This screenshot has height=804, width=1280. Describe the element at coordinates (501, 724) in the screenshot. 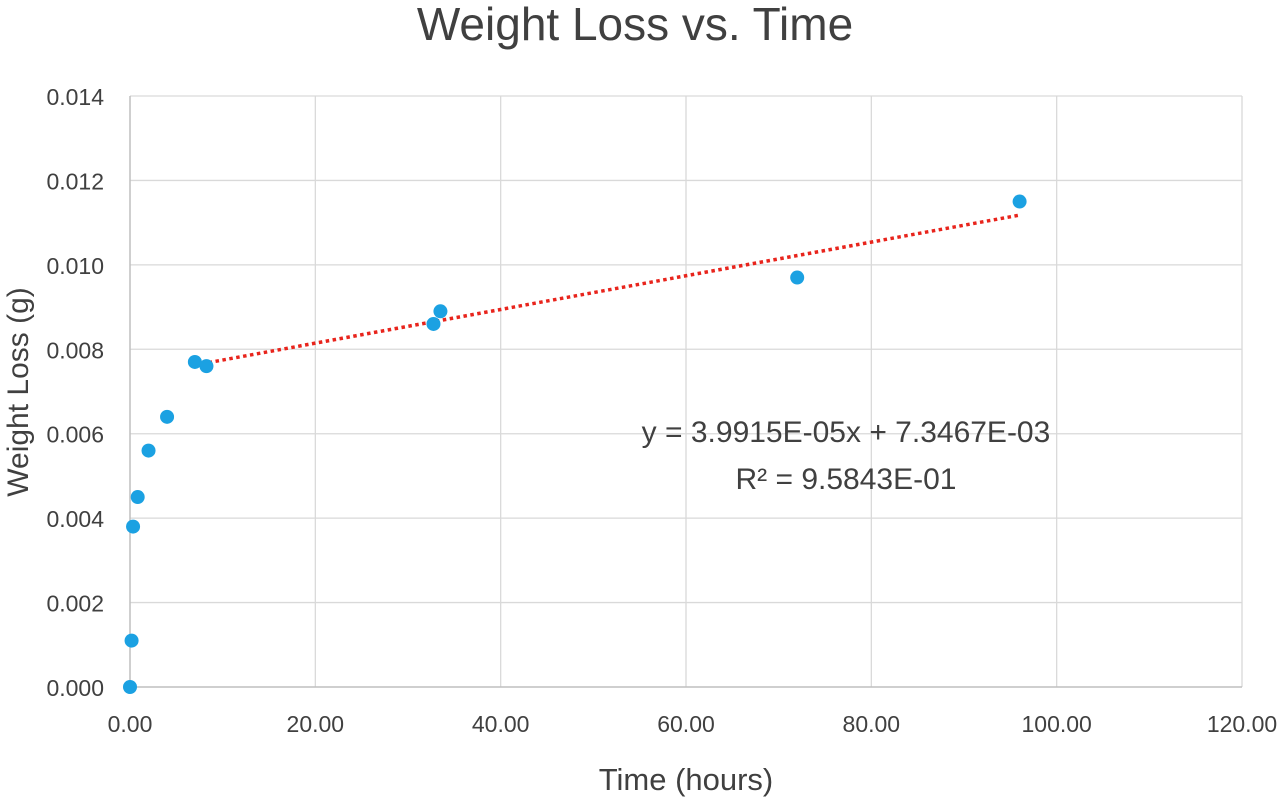

I see `x-tick-label: 40.00` at that location.